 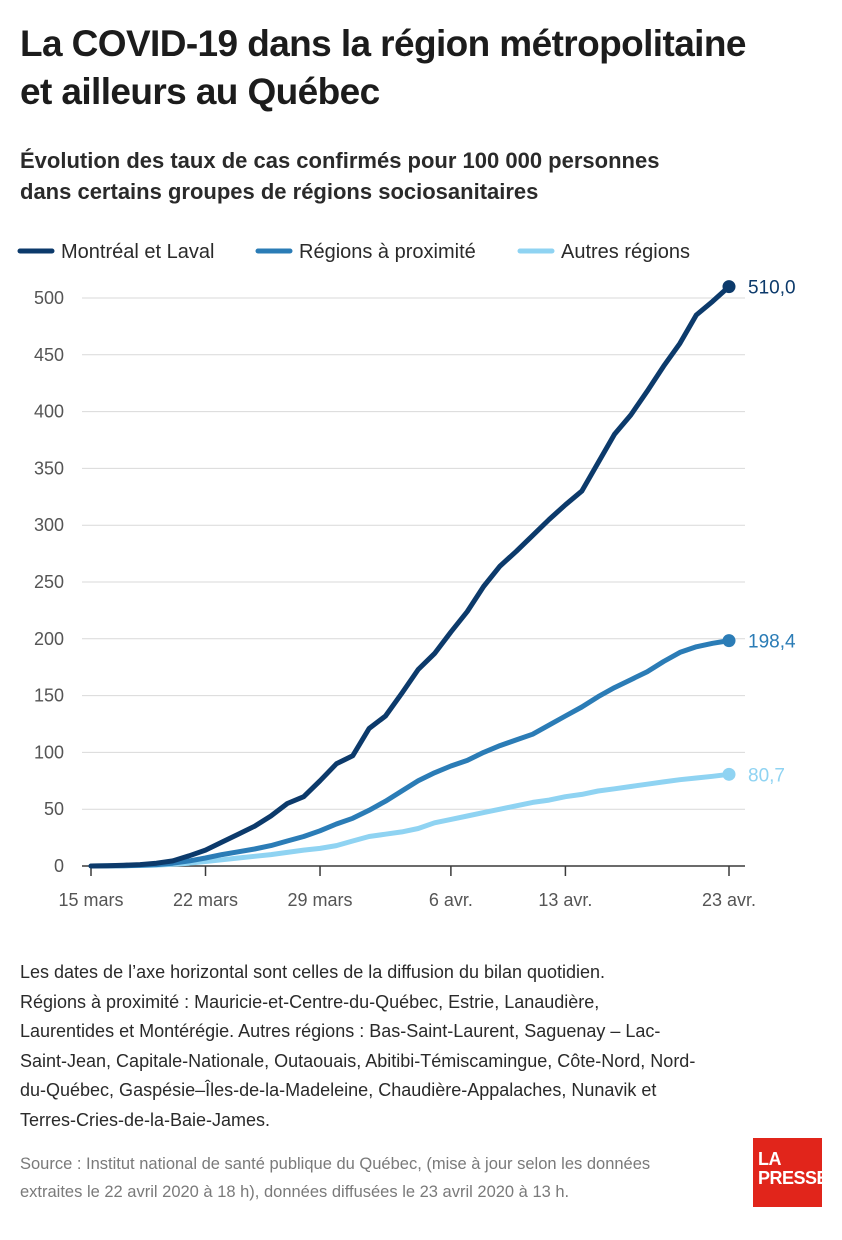 I want to click on x-tick-label: 15 mars, so click(x=90, y=900).